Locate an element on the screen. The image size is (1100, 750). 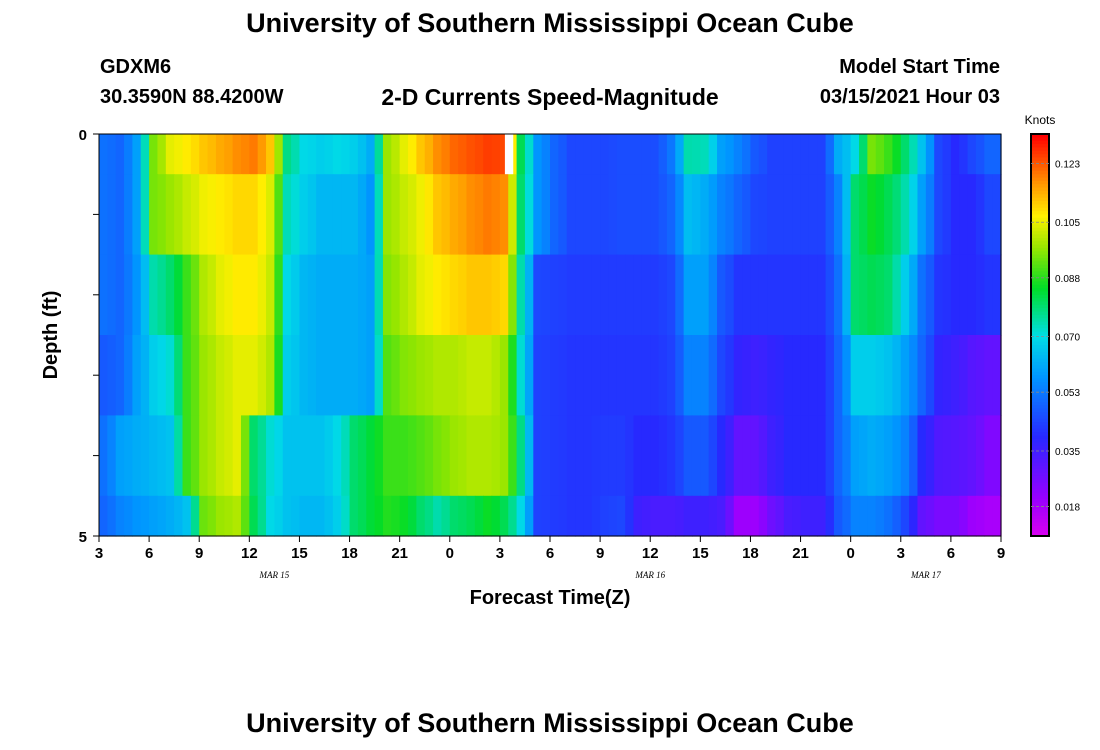
x-axis-label: Forecast Time(Z) is located at coordinates (550, 598).